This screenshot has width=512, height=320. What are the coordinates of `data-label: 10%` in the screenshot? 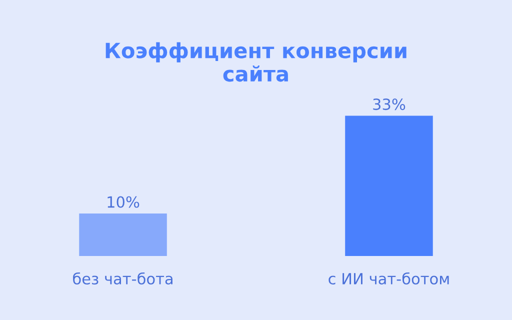 It's located at (124, 202).